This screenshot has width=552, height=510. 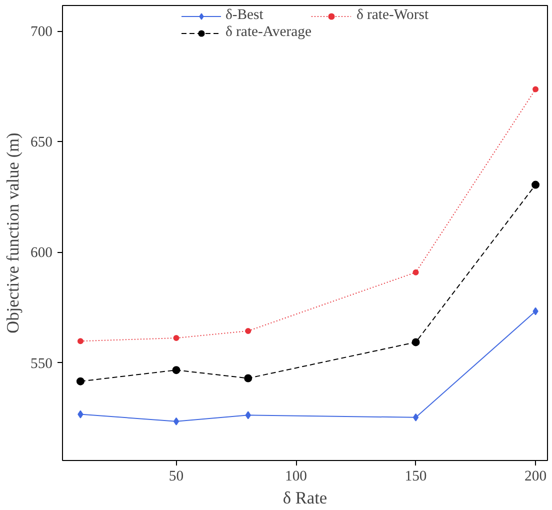 I want to click on legend-label: δ rate-Average, so click(x=268, y=32).